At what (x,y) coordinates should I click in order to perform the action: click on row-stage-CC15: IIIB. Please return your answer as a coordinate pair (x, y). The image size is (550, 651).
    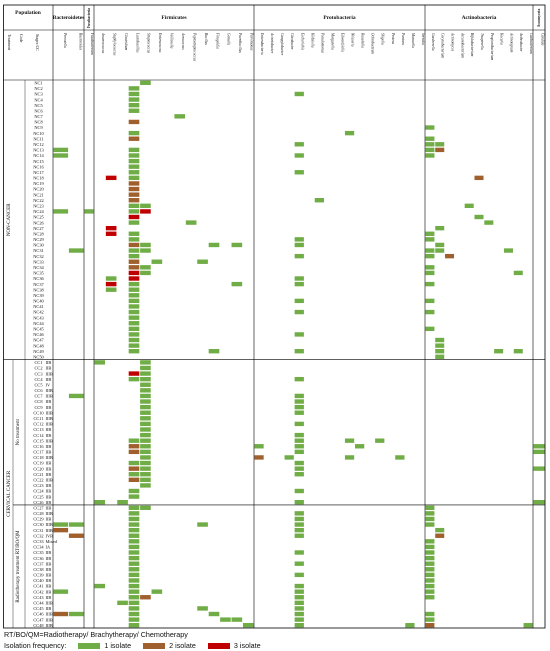
    Looking at the image, I should click on (49, 440).